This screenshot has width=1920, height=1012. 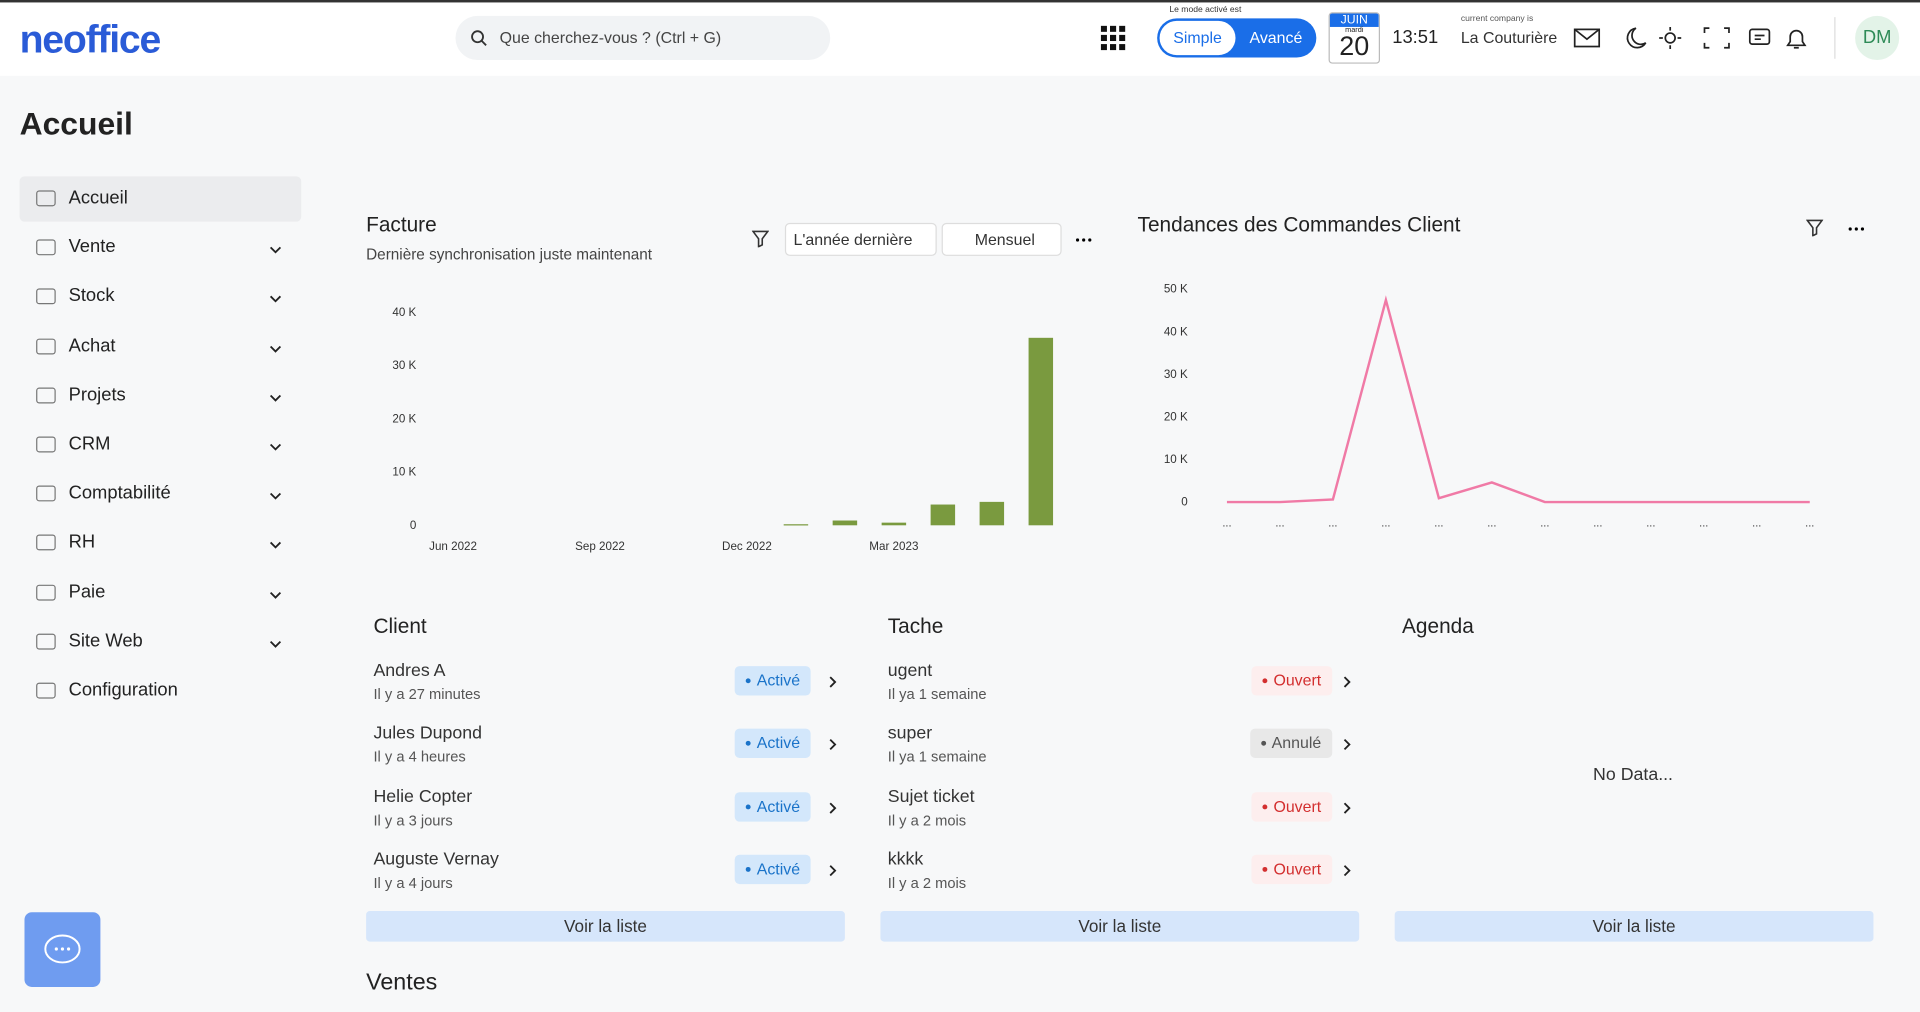 What do you see at coordinates (409, 671) in the screenshot?
I see `item-name: Andres A` at bounding box center [409, 671].